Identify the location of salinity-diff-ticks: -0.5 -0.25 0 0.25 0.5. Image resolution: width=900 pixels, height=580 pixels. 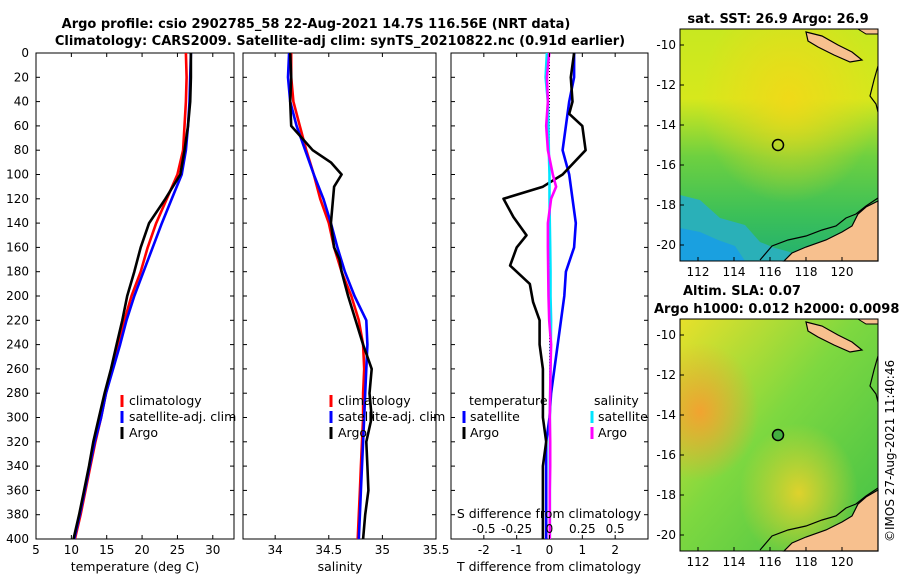
(548, 529).